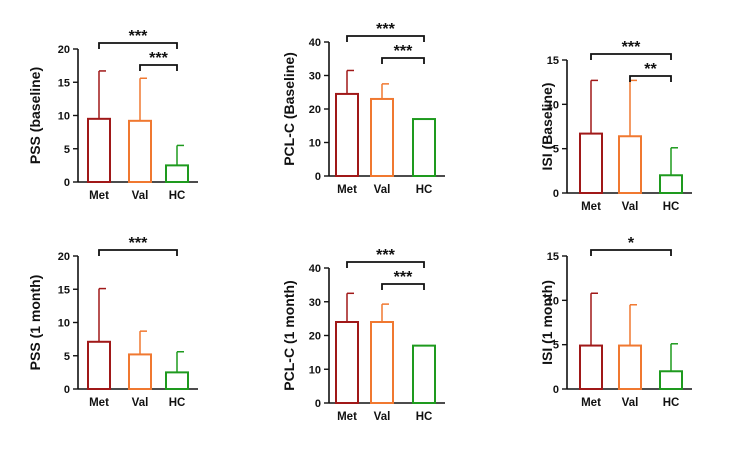 This screenshot has width=744, height=451. What do you see at coordinates (615, 126) in the screenshot?
I see `chart-isi-baseline: 0 5 10 15 ISI (Baseline) Met Val HC *****` at bounding box center [615, 126].